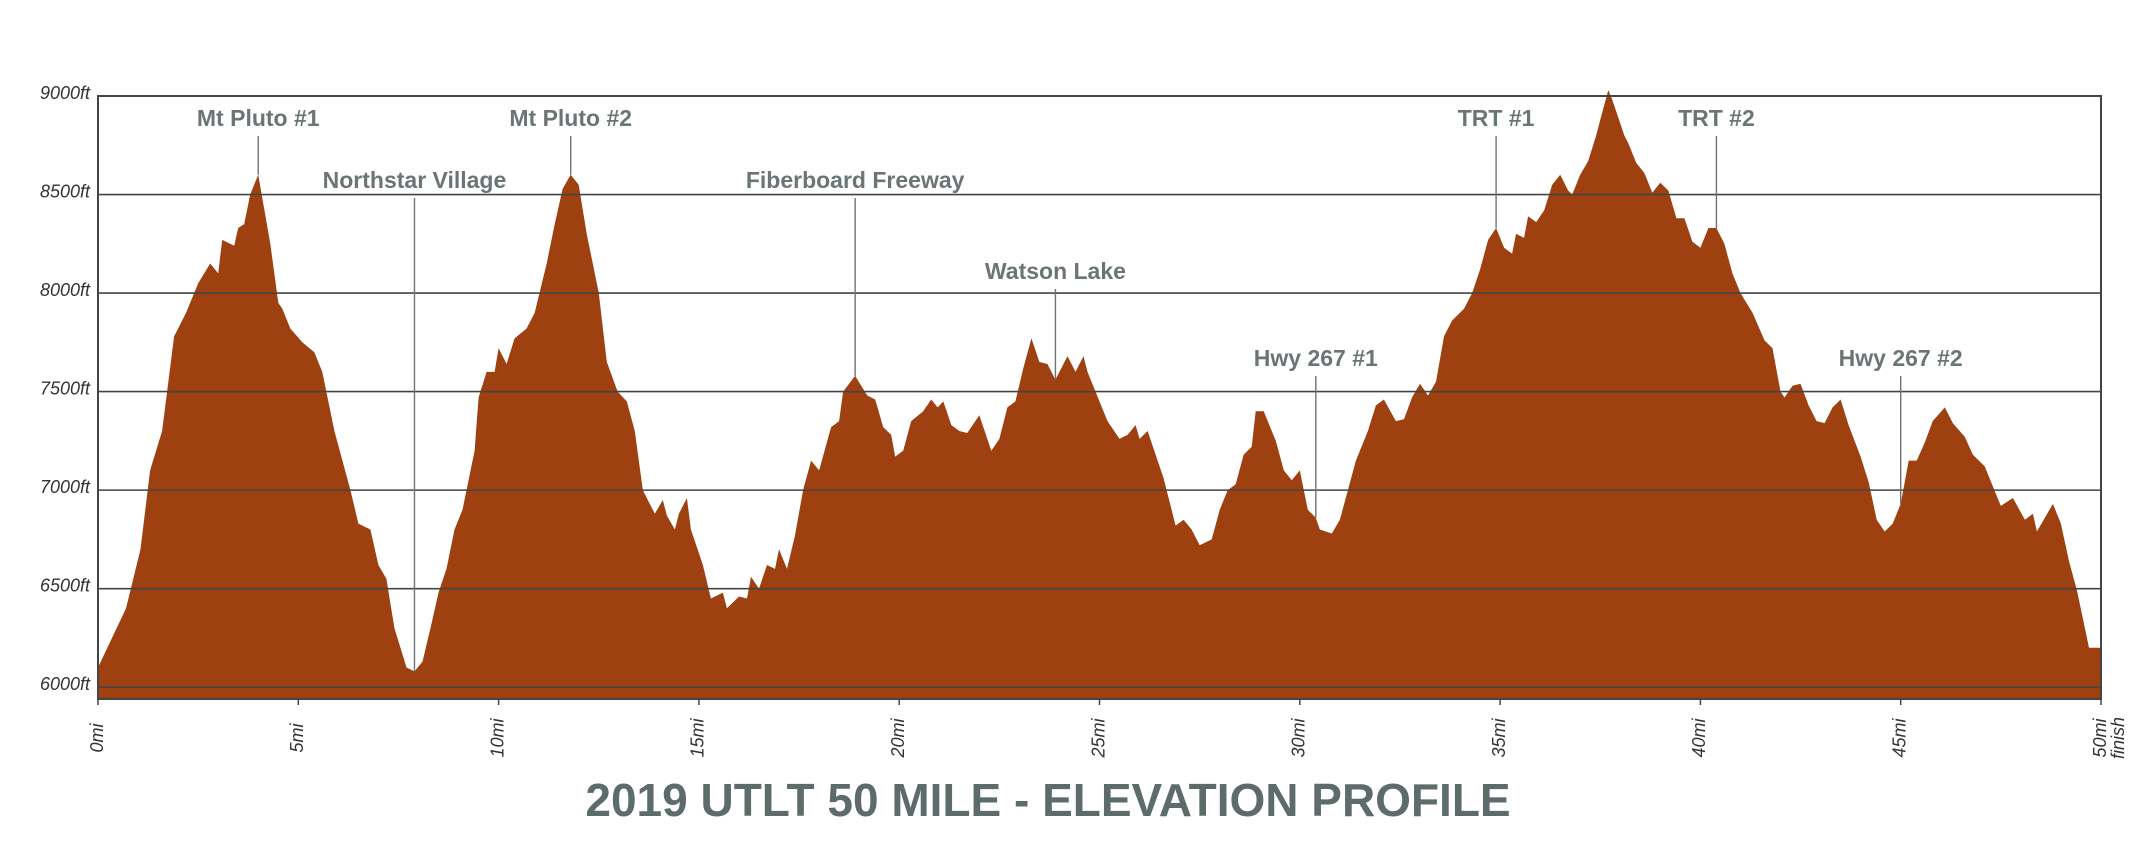 The image size is (2143, 857). What do you see at coordinates (297, 738) in the screenshot?
I see `x-tick-label: 5mi` at bounding box center [297, 738].